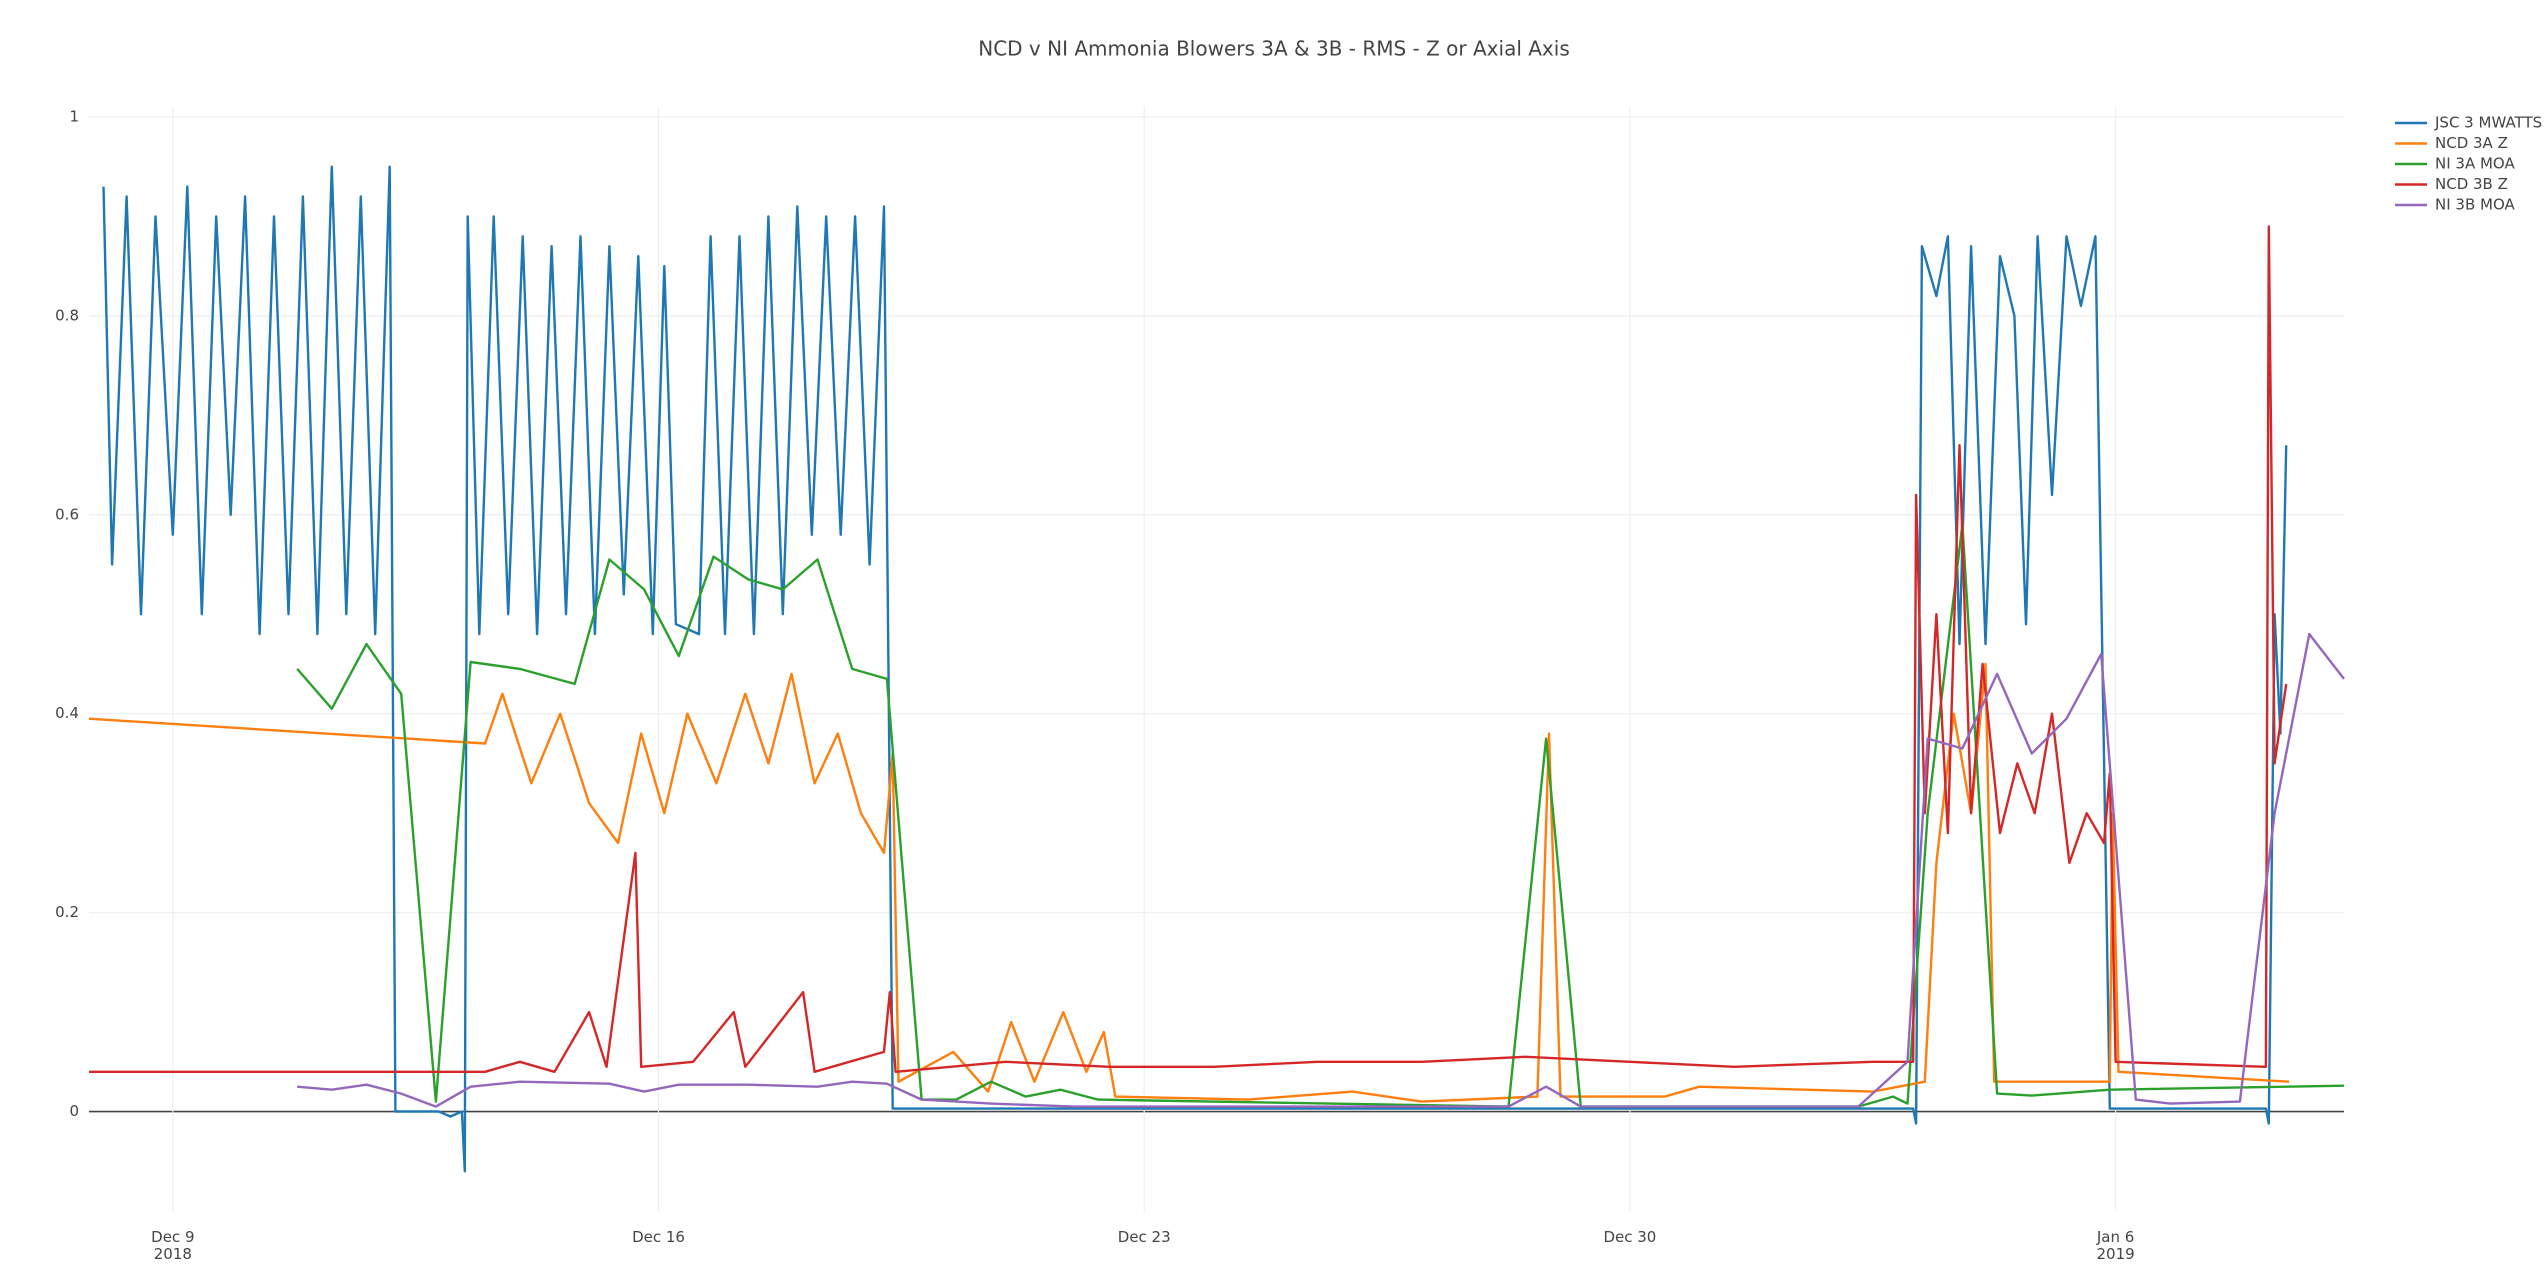  Describe the element at coordinates (2471, 184) in the screenshot. I see `legend-label: NCD 3B Z` at that location.